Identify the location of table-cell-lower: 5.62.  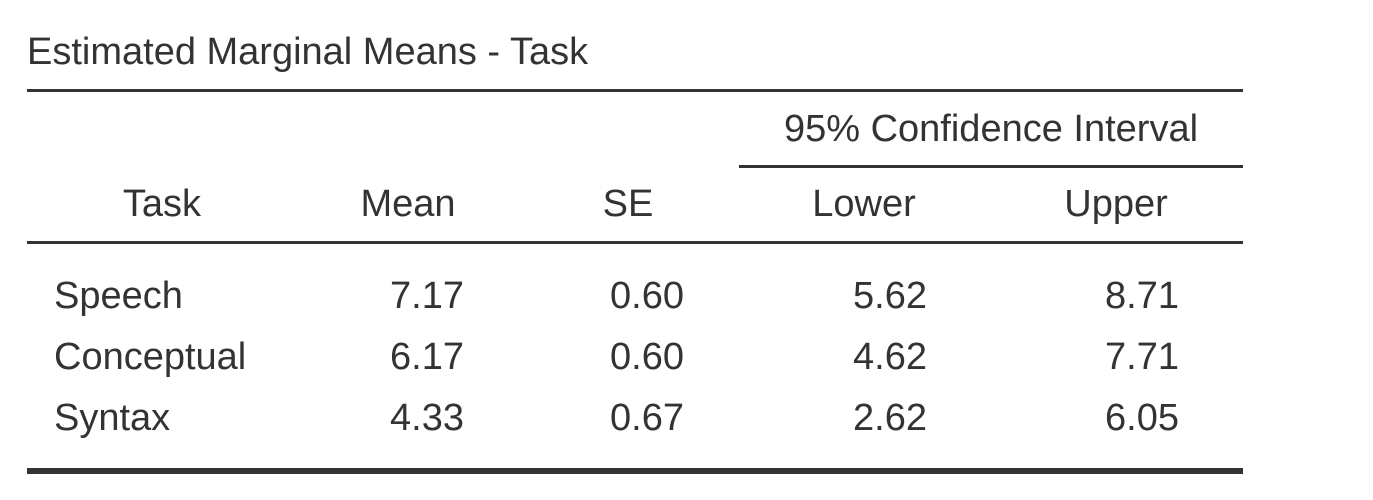
(890, 296).